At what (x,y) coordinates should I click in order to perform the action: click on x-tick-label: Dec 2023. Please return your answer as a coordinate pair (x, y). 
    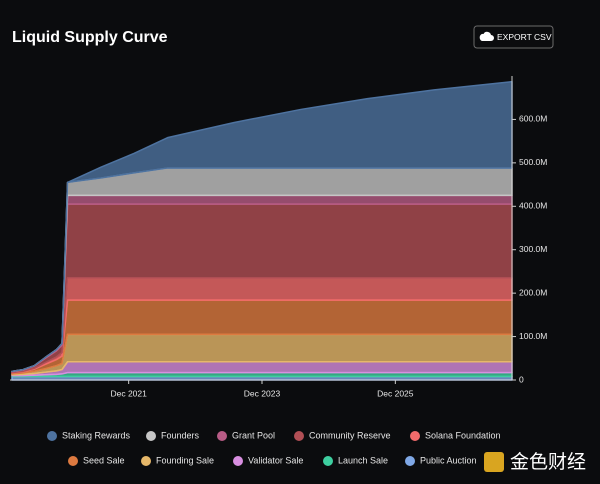
    Looking at the image, I should click on (262, 393).